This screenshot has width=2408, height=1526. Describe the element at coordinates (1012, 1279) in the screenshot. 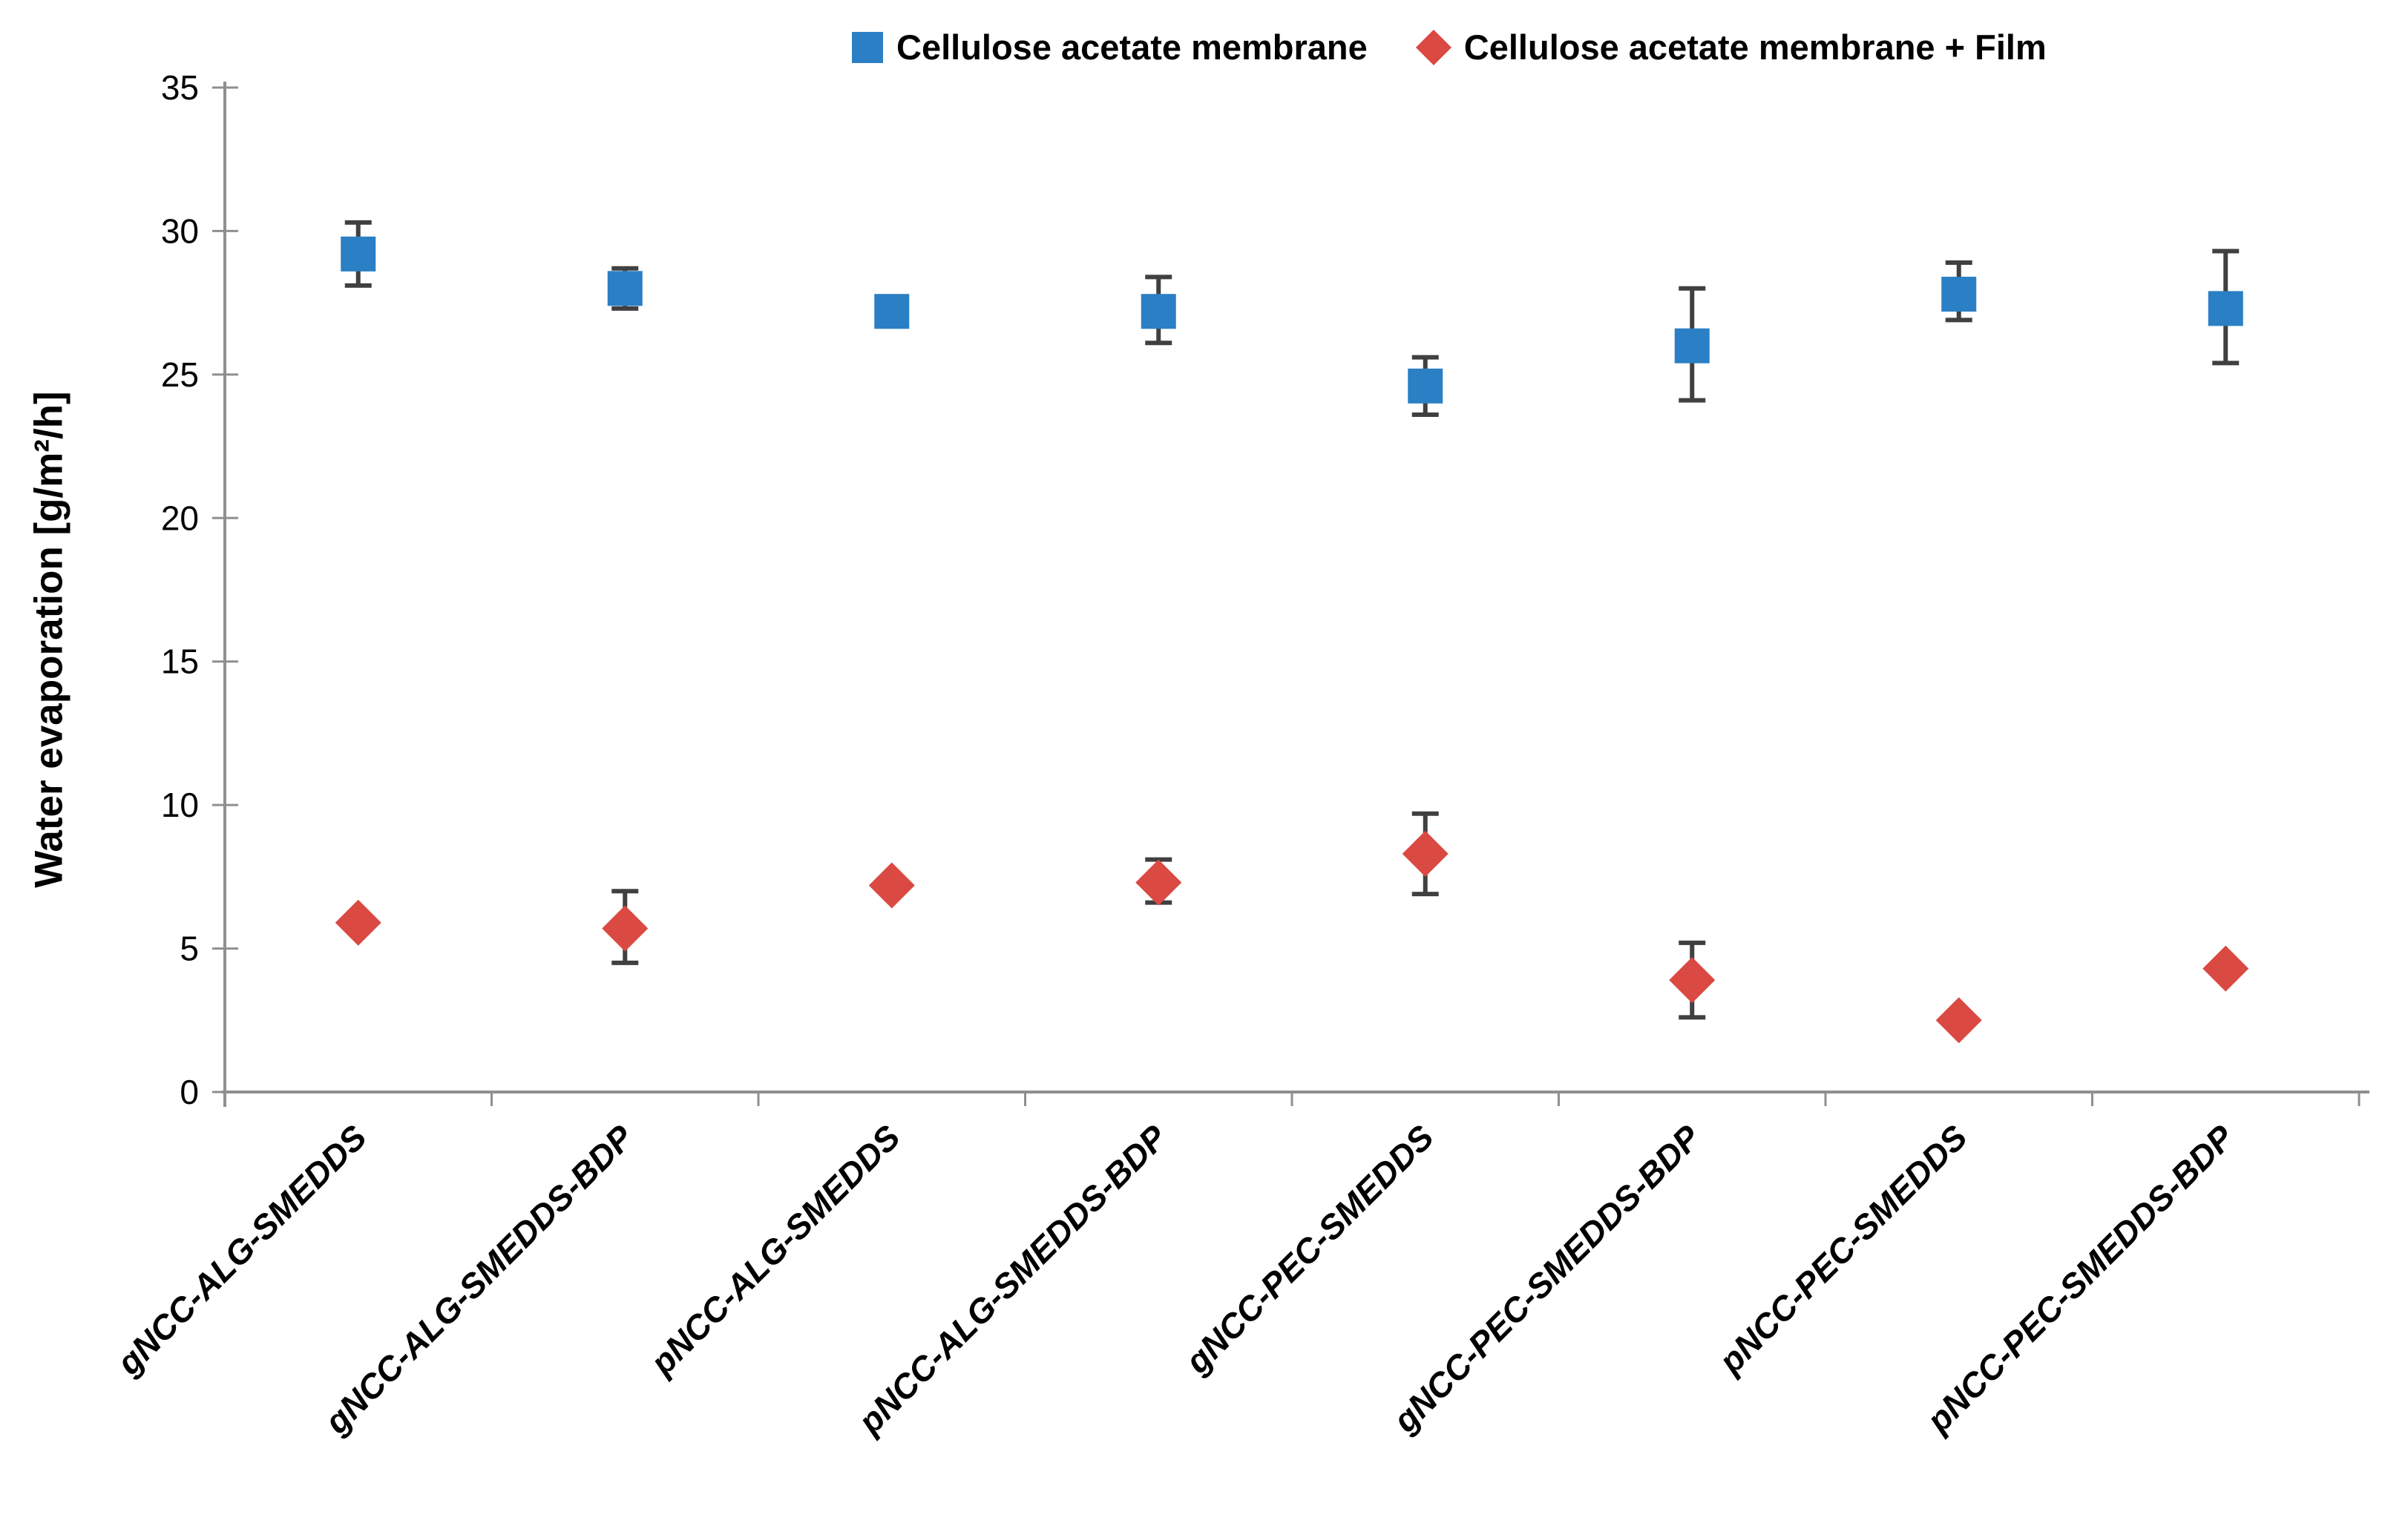

I see `category-label: pNCC-ALG-SMEDDS-BDP` at that location.